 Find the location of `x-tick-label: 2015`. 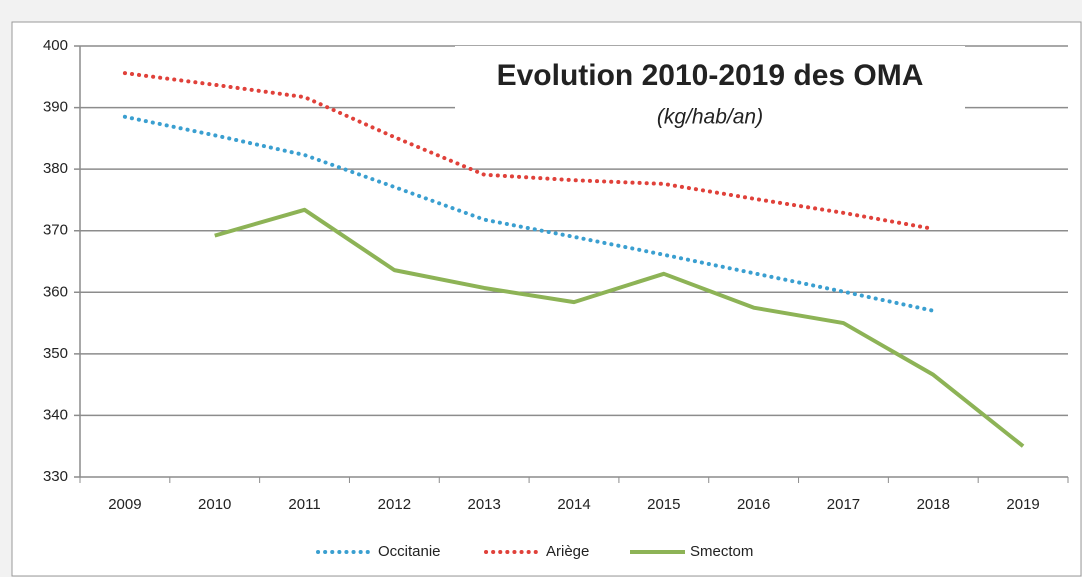

x-tick-label: 2015 is located at coordinates (663, 504).